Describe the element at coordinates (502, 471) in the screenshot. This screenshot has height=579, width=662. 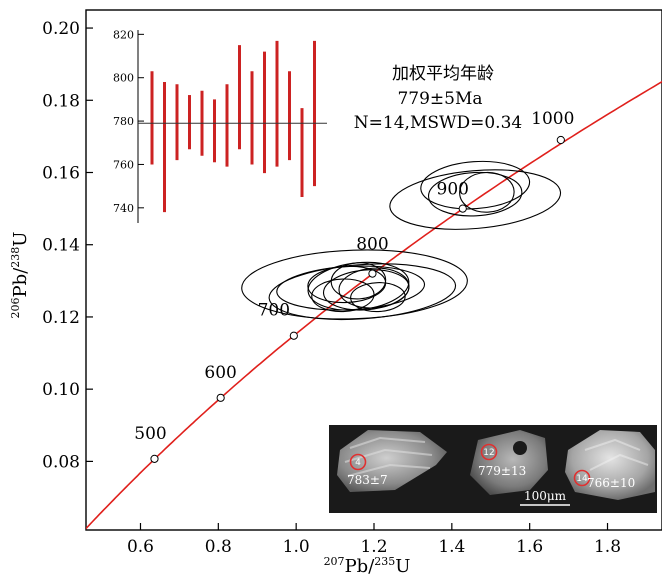
I see `spot-age-12: 779±13` at that location.